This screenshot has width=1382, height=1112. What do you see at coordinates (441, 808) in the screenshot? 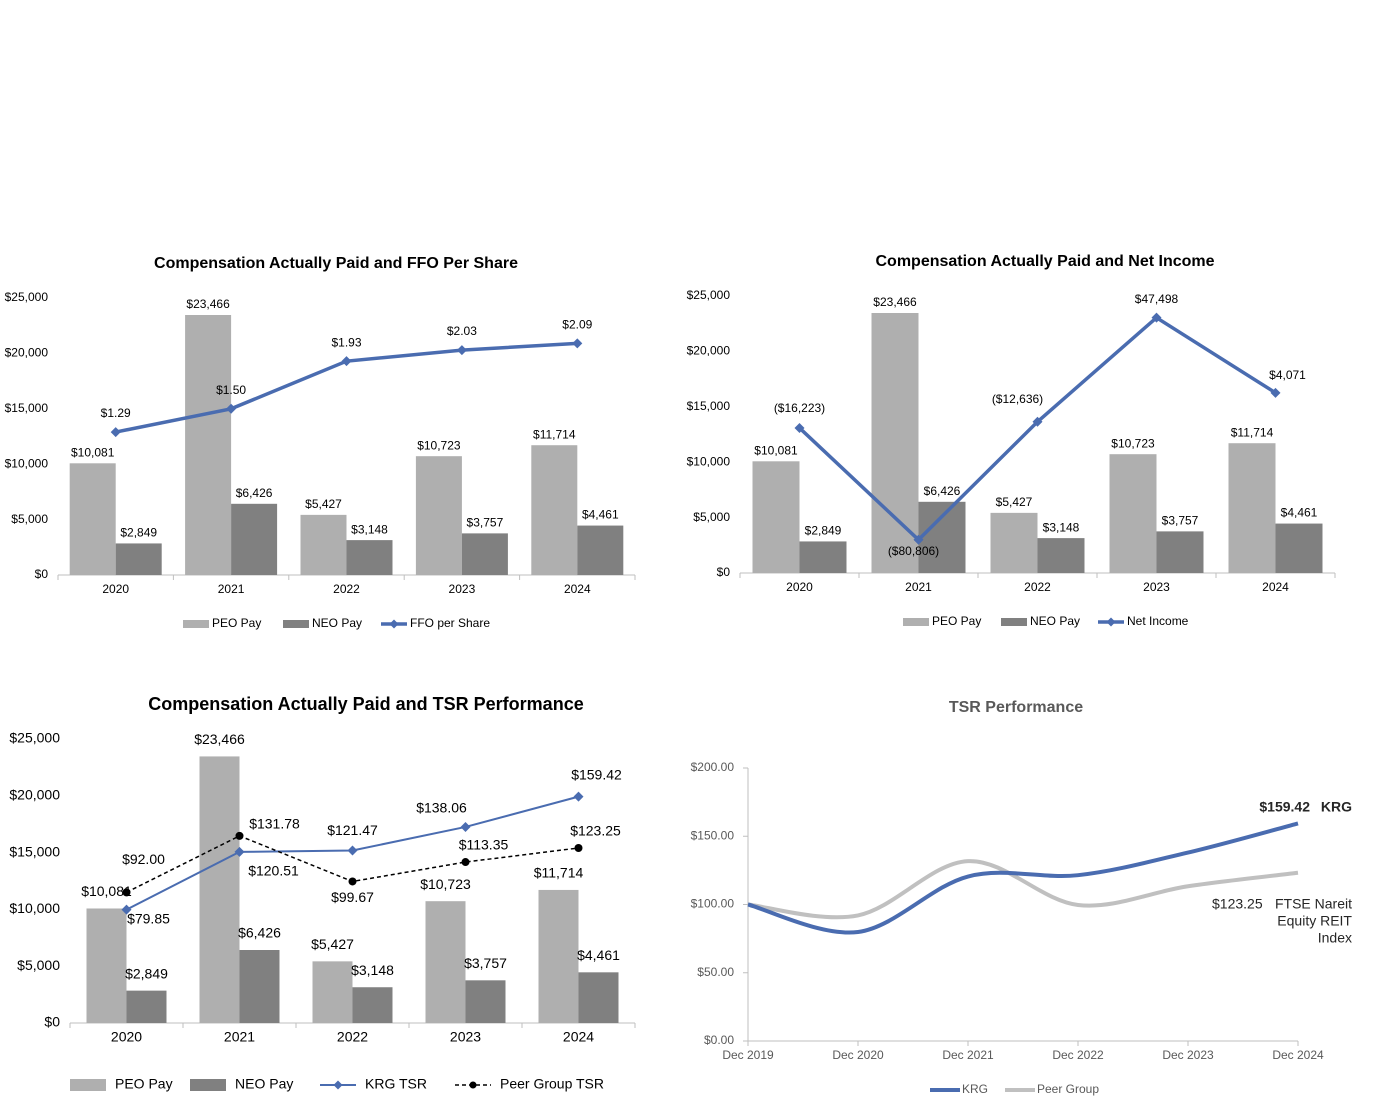
I see `line-value-label: $138.06` at bounding box center [441, 808].